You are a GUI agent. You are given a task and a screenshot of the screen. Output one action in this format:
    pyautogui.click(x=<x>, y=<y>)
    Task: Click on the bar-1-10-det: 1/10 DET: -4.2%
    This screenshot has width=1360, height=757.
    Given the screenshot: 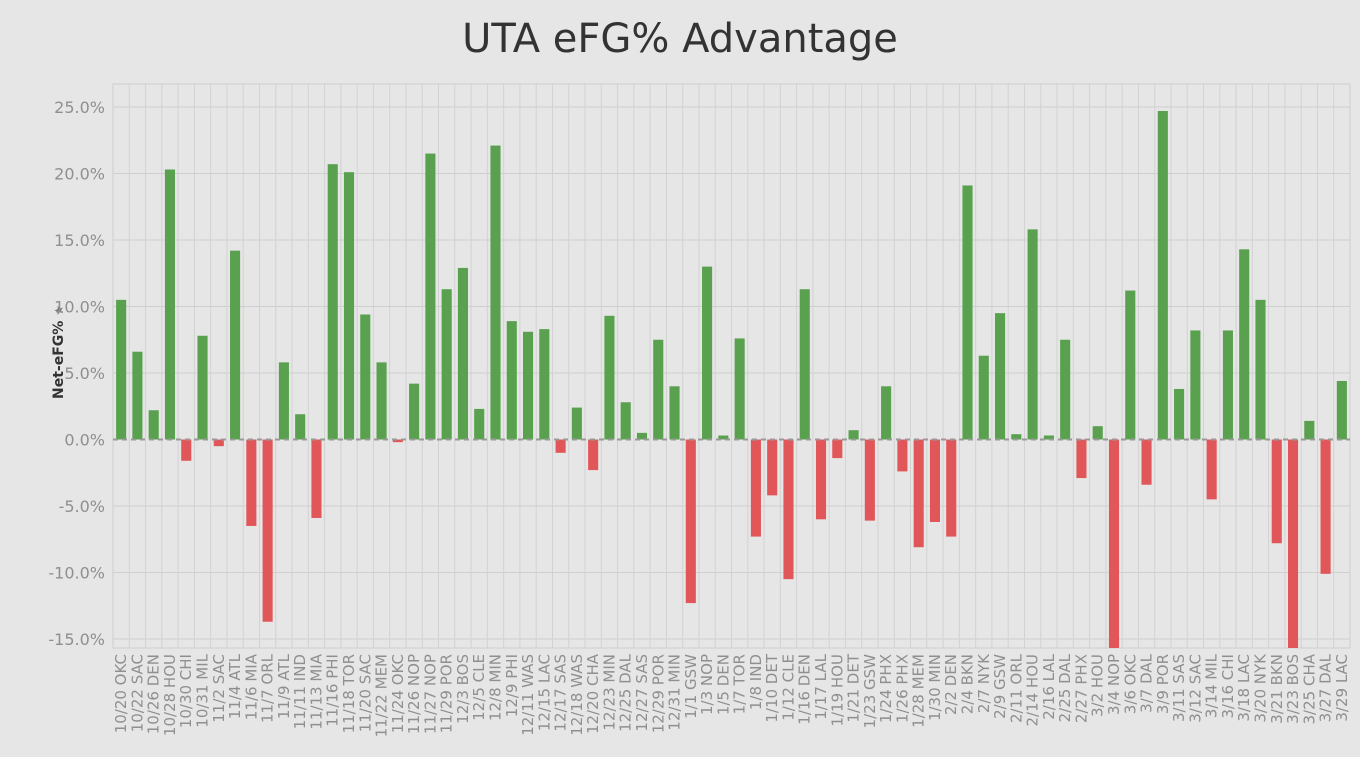 What is the action you would take?
    pyautogui.click(x=772, y=467)
    